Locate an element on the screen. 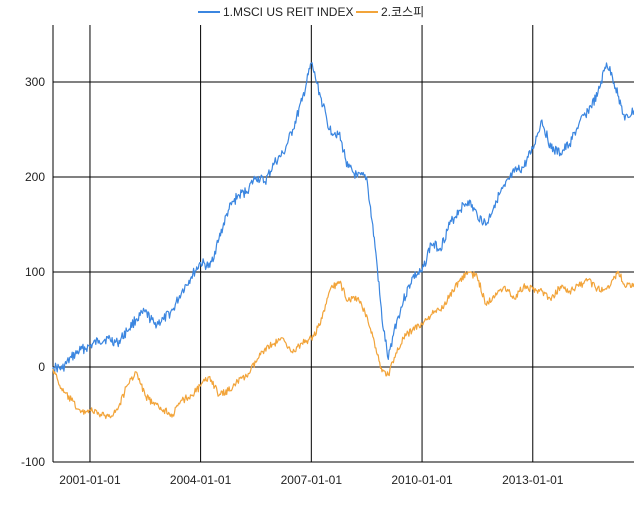 This screenshot has height=513, width=634. x-tick-label: 2007-01-01 is located at coordinates (312, 480).